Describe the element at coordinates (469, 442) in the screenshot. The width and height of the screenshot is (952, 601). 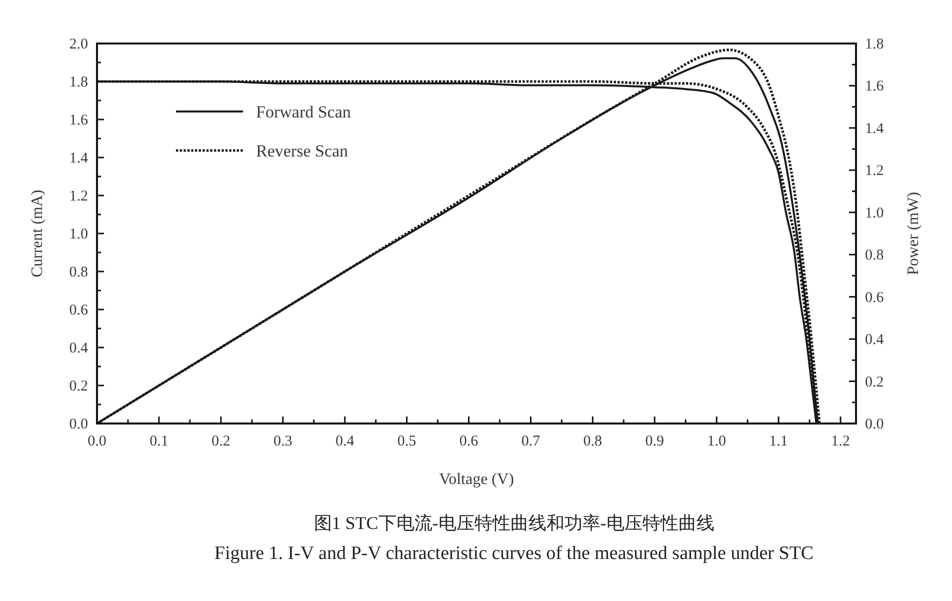
I see `x-tick-label: 0.6` at that location.